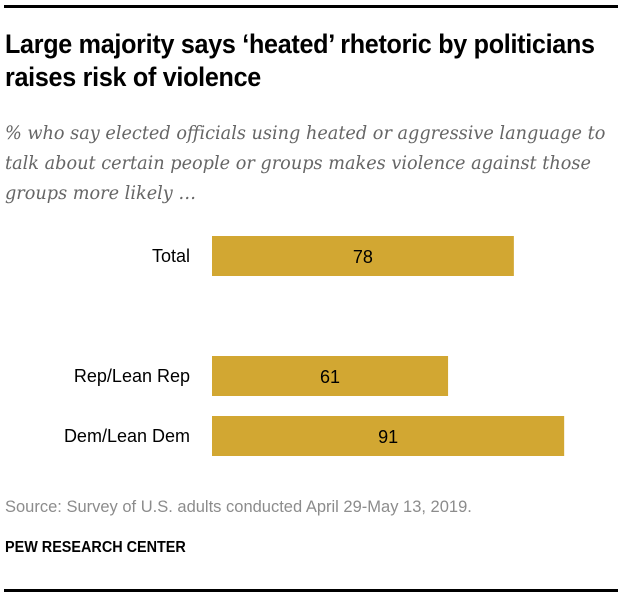 Image resolution: width=624 pixels, height=598 pixels. I want to click on bar-row: Total 78, so click(333, 256).